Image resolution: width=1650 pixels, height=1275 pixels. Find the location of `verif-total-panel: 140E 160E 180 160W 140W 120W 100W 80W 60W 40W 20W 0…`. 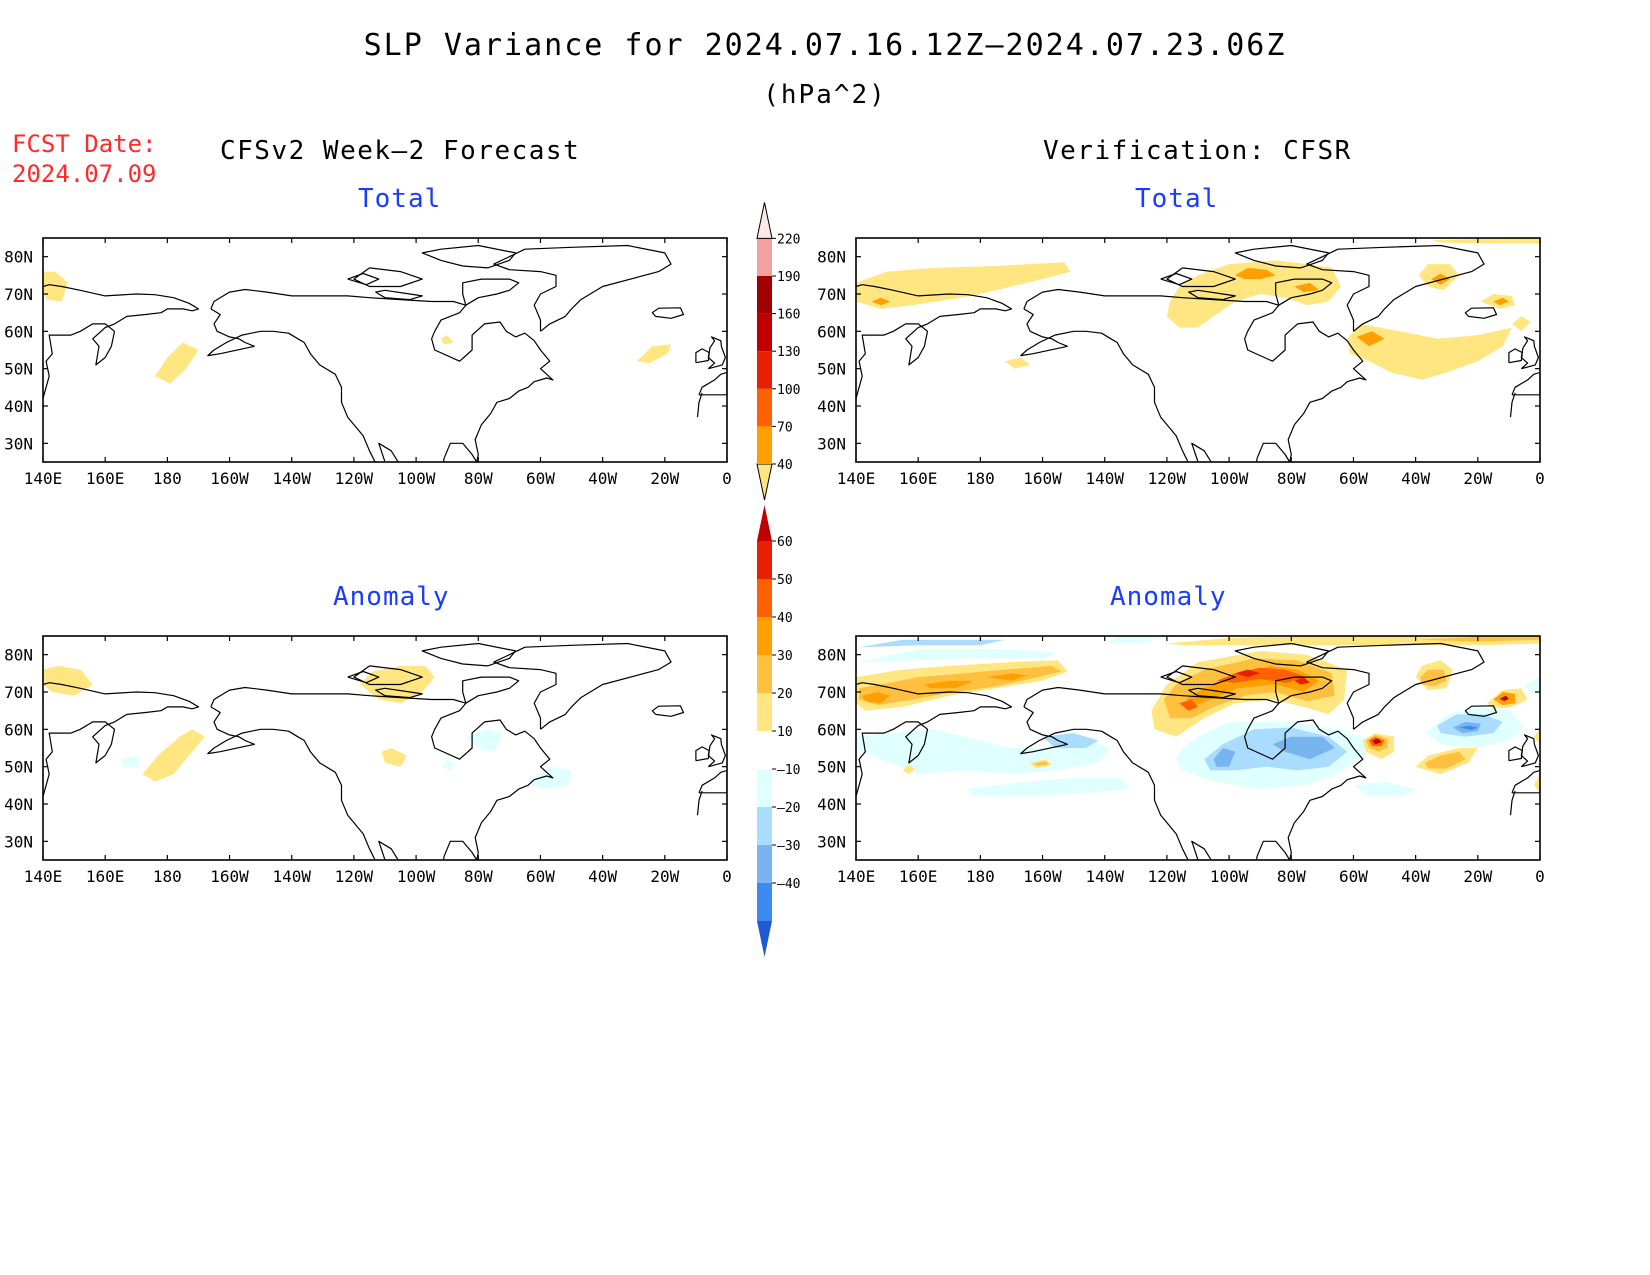

verif-total-panel: 140E 160E 180 160W 140W 120W 100W 80W 60W 40W 20W 0… is located at coordinates (1181, 362).